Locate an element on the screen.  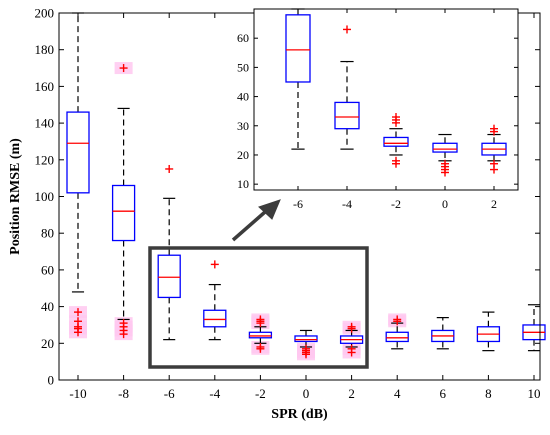
x-tick-label: -2 is located at coordinates (260, 393).